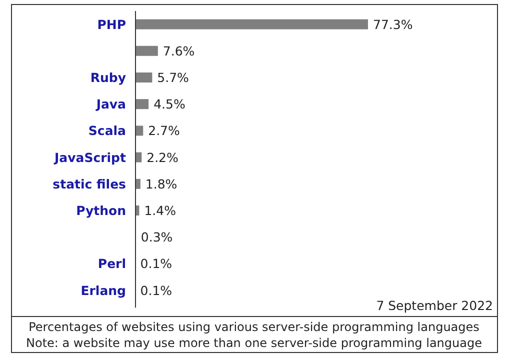 This screenshot has width=505, height=358. I want to click on y-tick-label: Scala, so click(107, 130).